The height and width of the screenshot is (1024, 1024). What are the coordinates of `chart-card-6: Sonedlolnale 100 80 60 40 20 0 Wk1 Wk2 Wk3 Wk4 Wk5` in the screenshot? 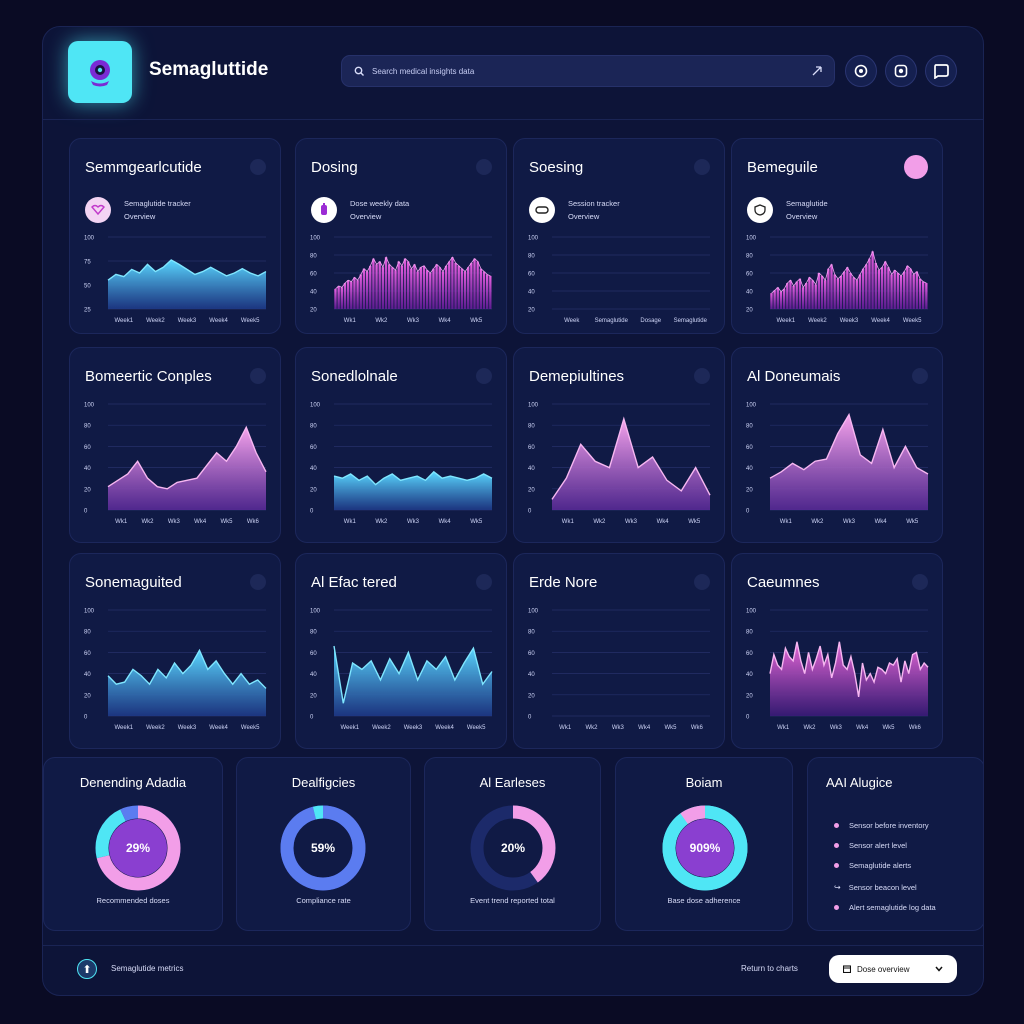 It's located at (401, 445).